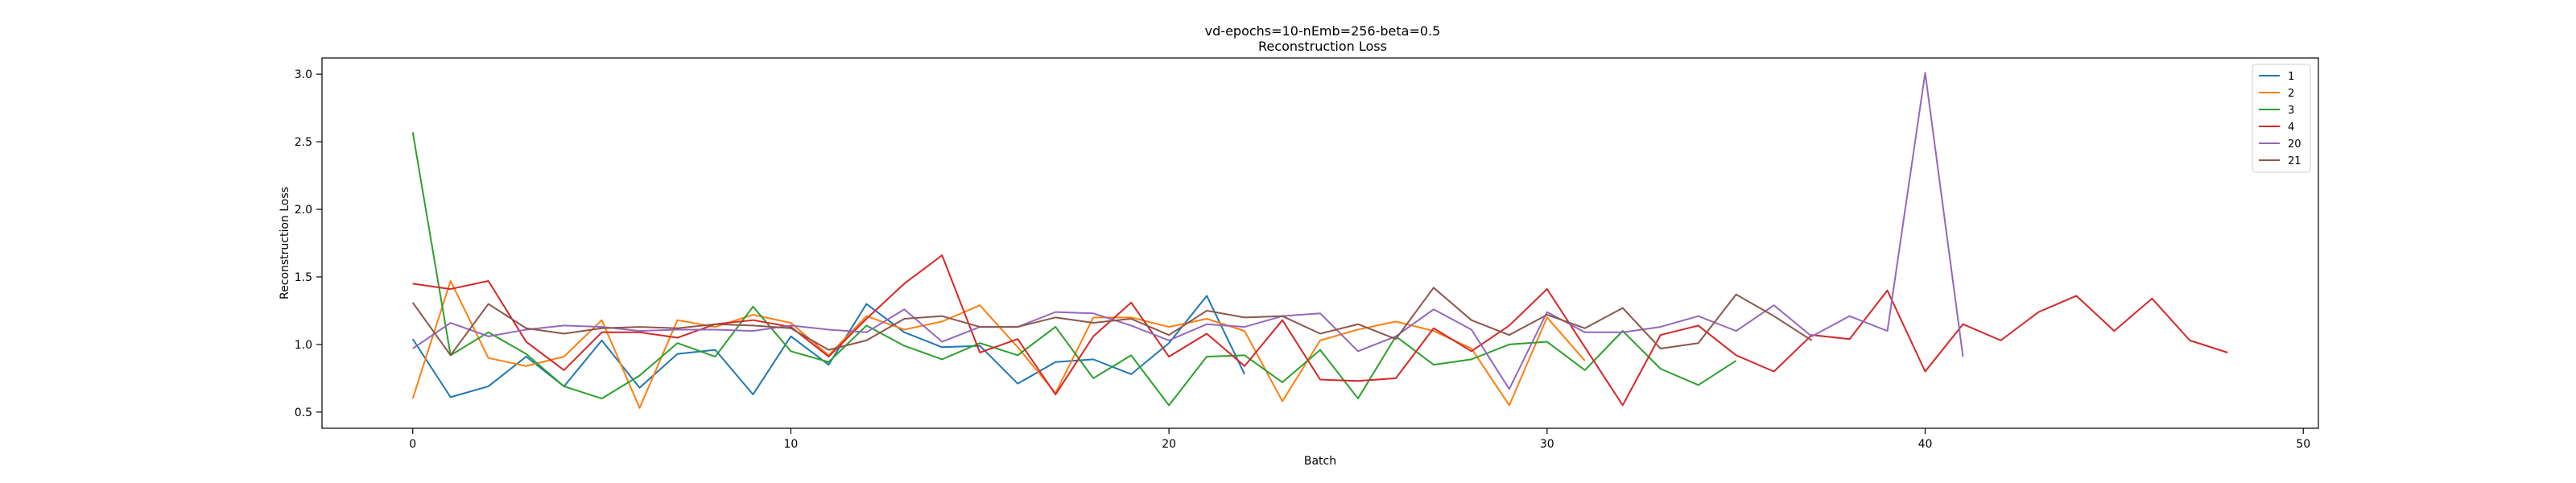 This screenshot has width=2576, height=483. What do you see at coordinates (2294, 144) in the screenshot?
I see `legend-label-20: 20` at bounding box center [2294, 144].